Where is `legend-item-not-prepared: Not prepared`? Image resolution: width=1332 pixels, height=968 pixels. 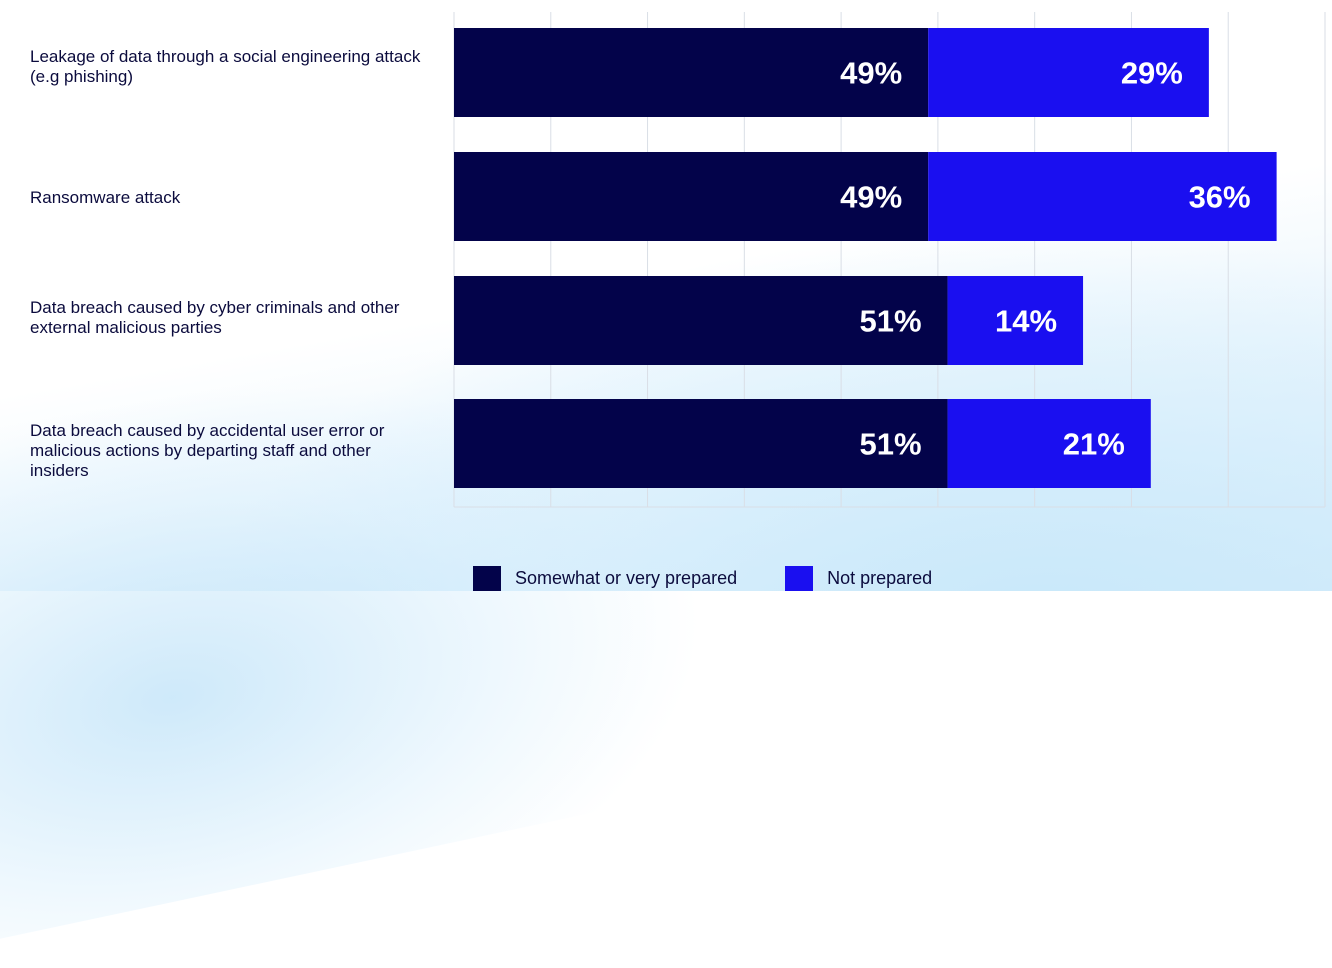
legend-item-not-prepared: Not prepared is located at coordinates (858, 578).